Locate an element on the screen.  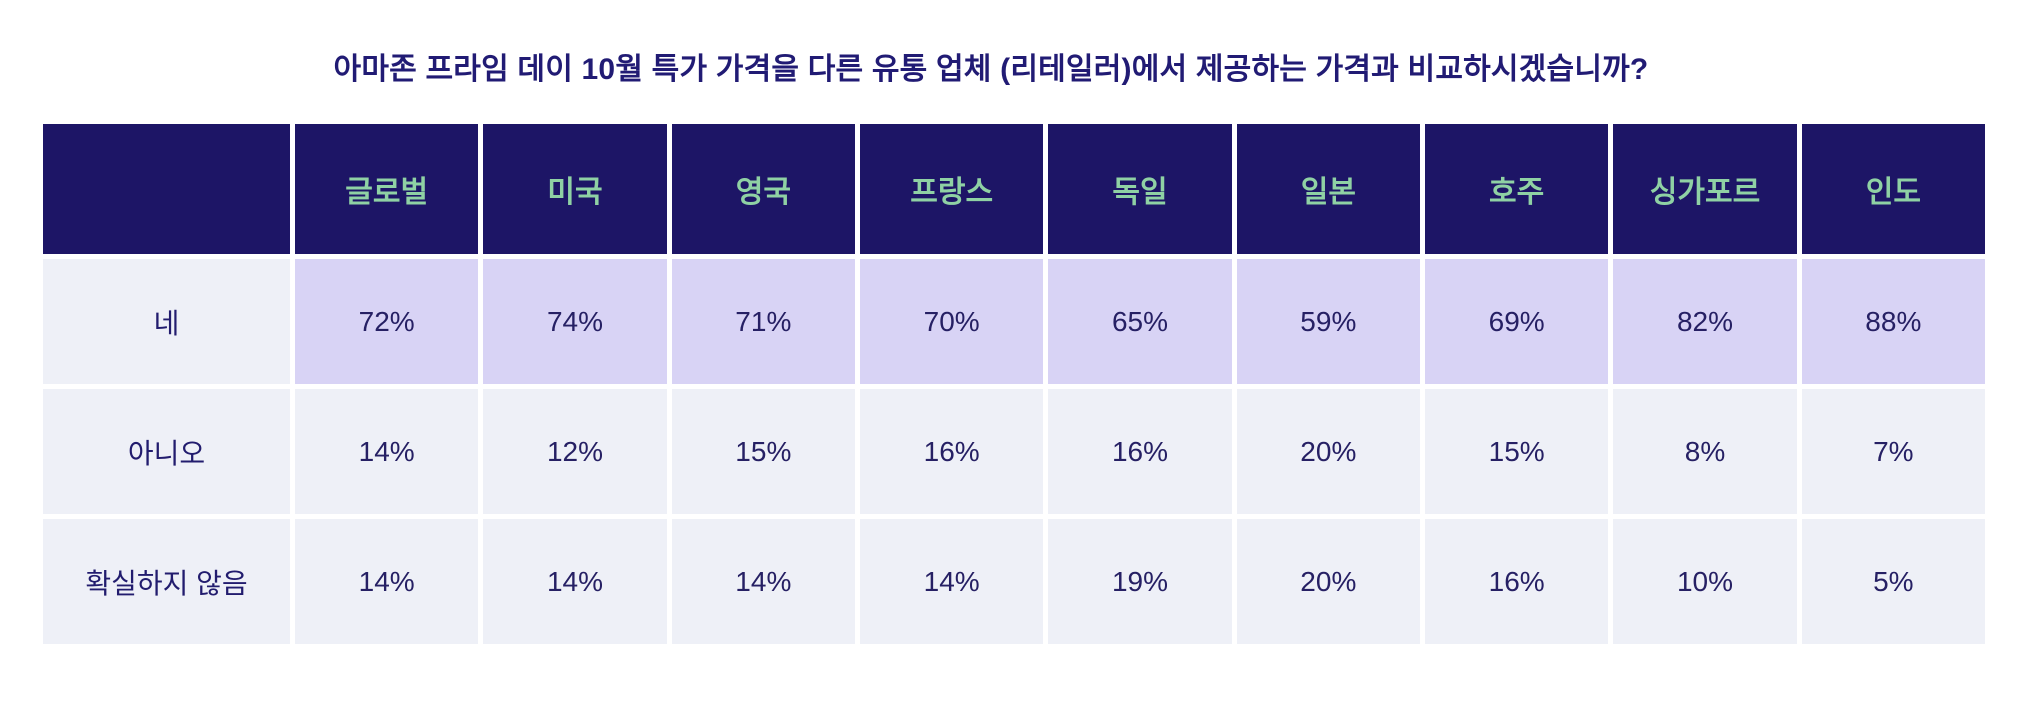
data-cell-r2-c4: 19% is located at coordinates (1140, 581).